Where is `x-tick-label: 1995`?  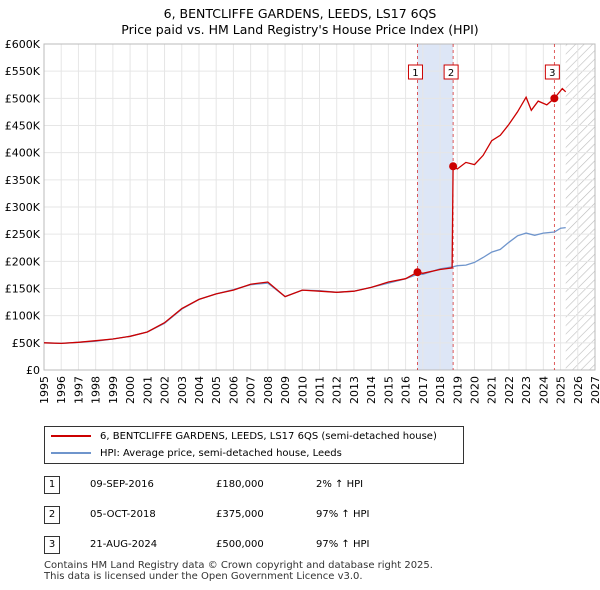
x-tick-label: 1995 is located at coordinates (44, 390).